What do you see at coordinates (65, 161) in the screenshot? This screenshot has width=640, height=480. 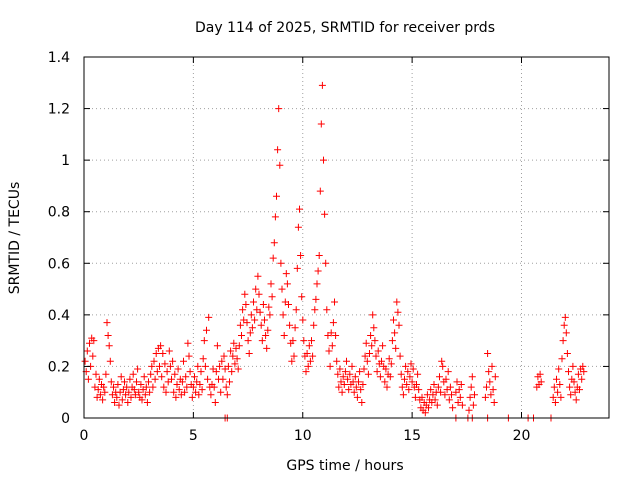 I see `y-tick-label: 1` at bounding box center [65, 161].